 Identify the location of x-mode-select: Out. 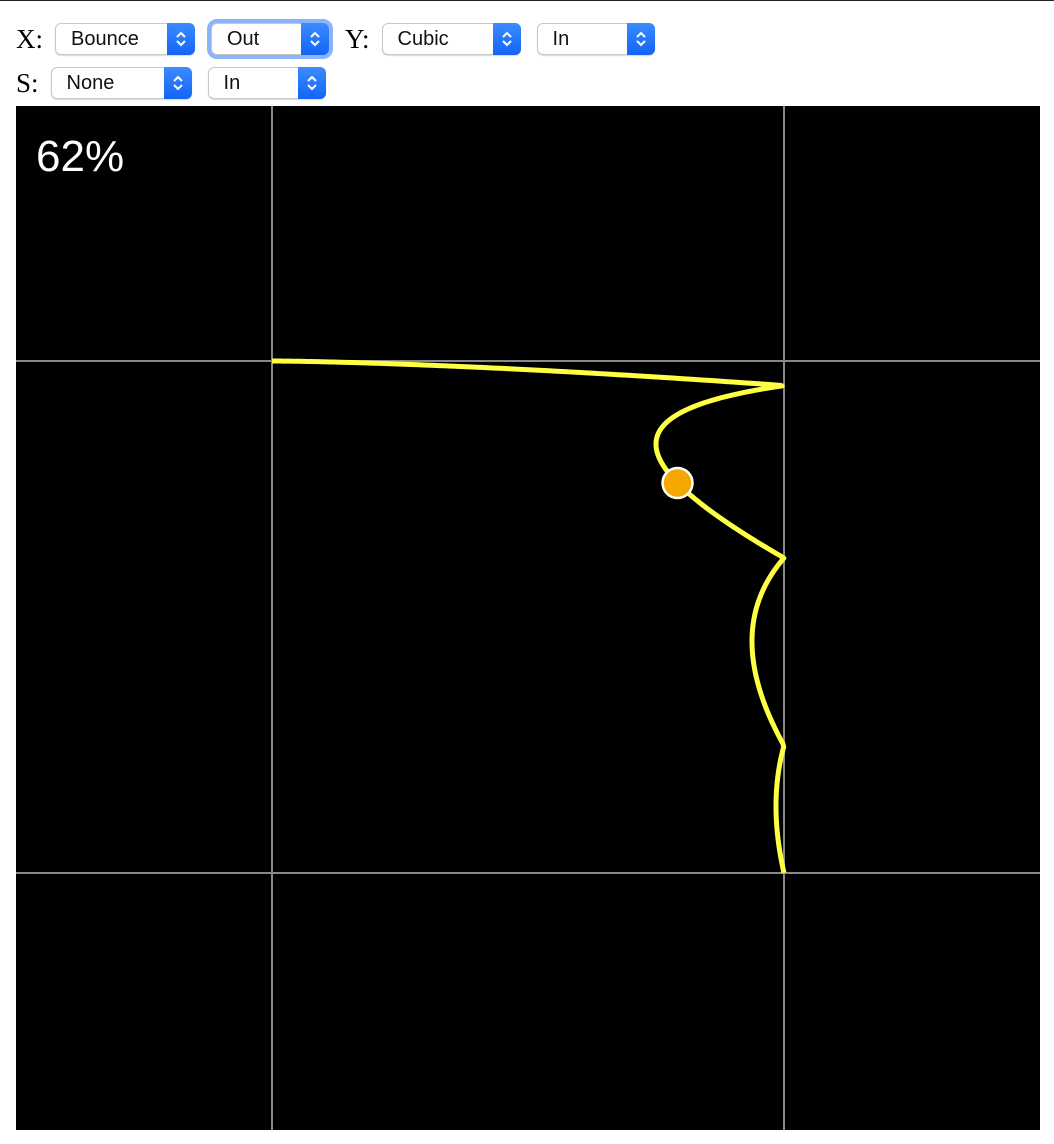
(270, 39).